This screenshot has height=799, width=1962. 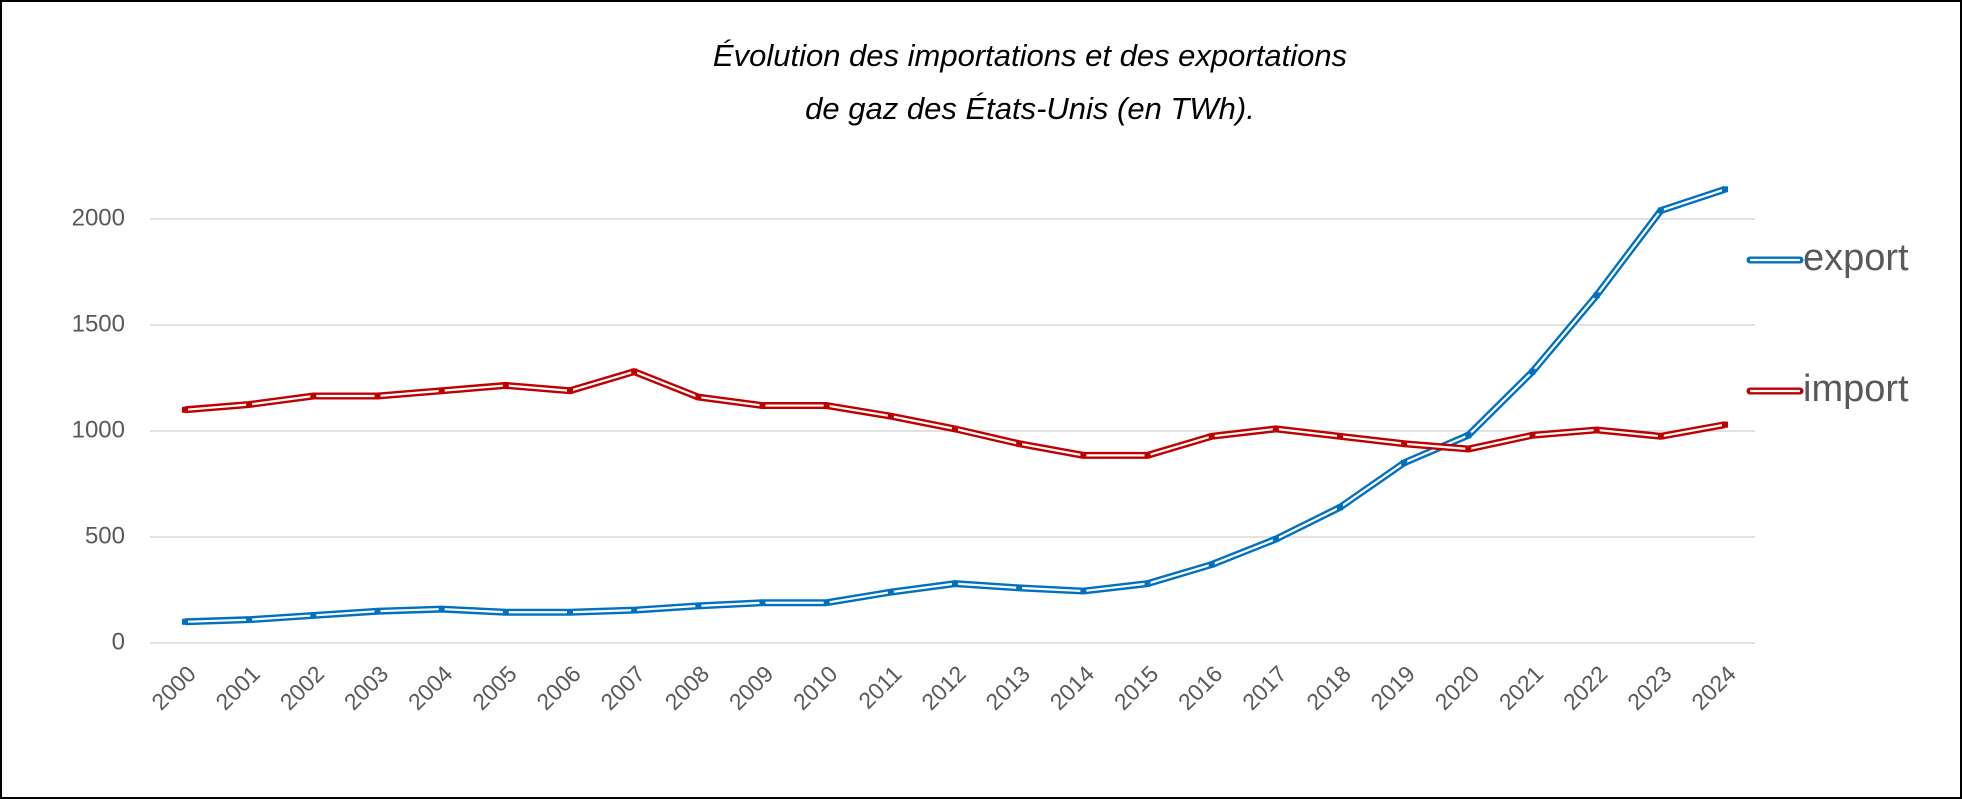 I want to click on chart-title: de gaz des États-Unis (en TWh)., so click(x=1030, y=108).